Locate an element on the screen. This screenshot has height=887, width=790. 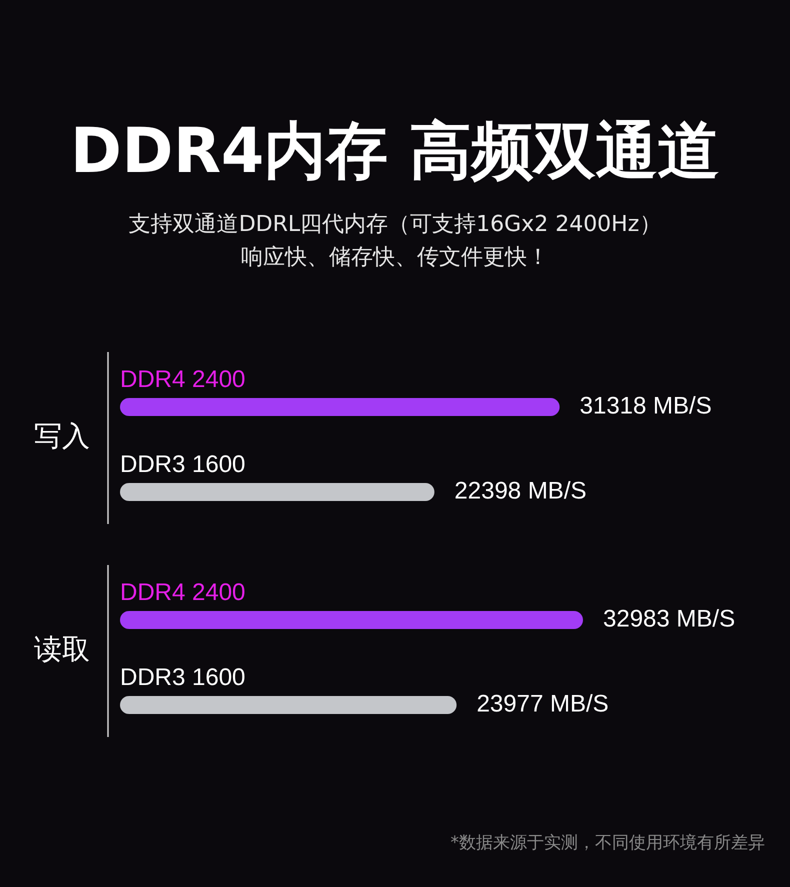
chart-title: DDR4内存 高频双通道 is located at coordinates (395, 150).